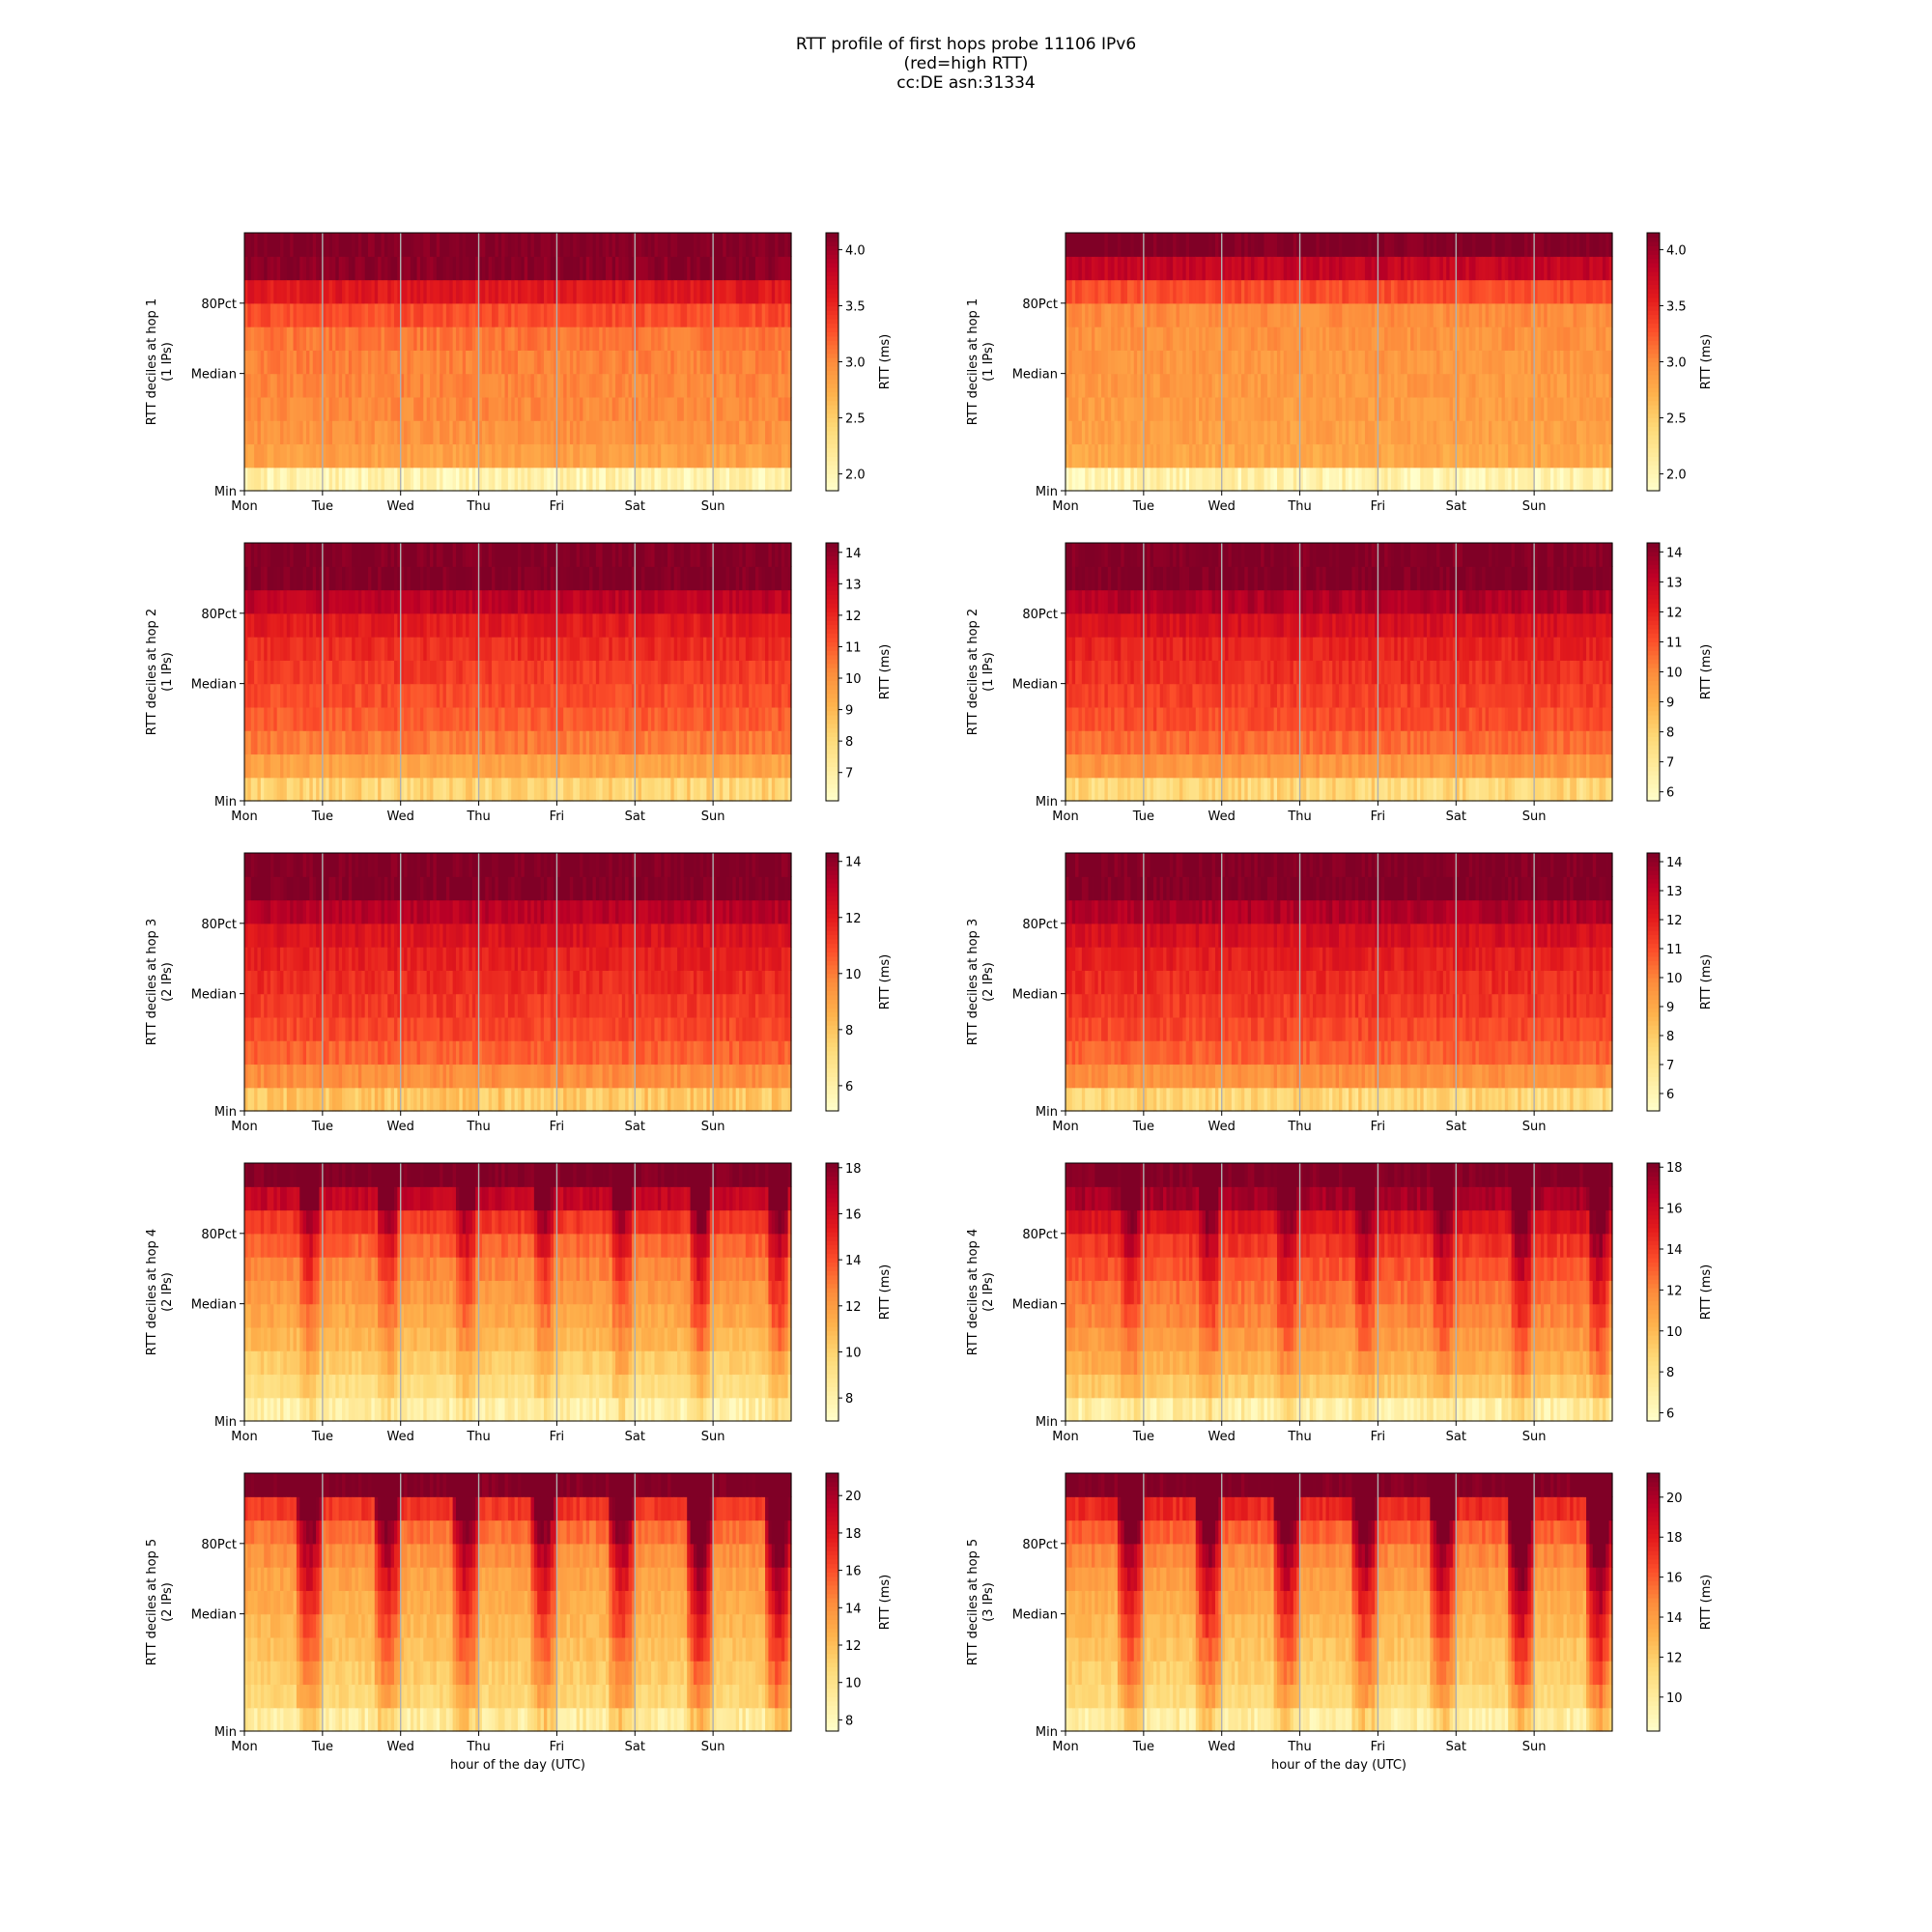 Image resolution: width=1932 pixels, height=1932 pixels. What do you see at coordinates (225, 492) in the screenshot?
I see `y-tick-label: Min` at bounding box center [225, 492].